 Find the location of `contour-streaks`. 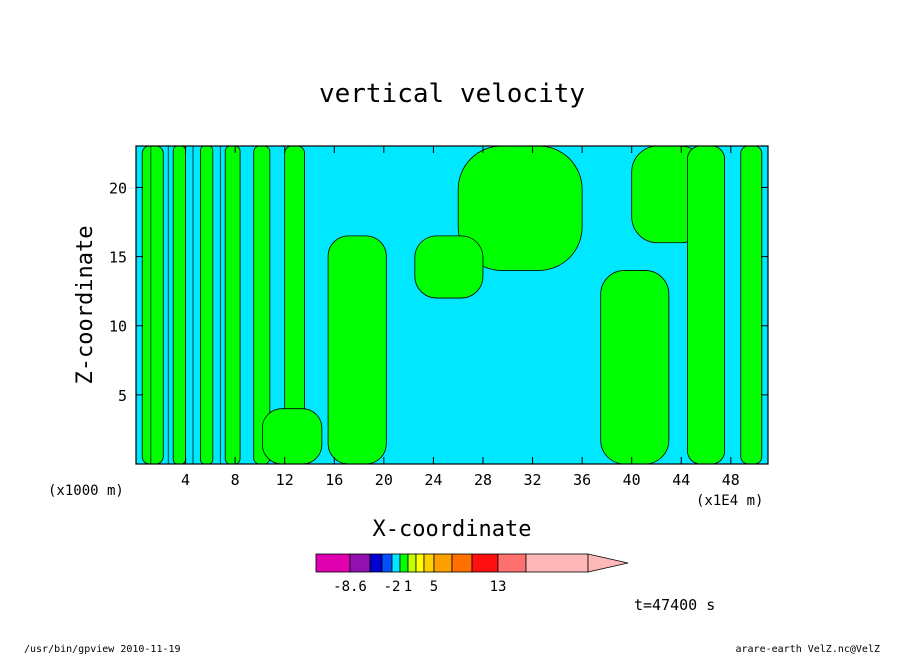

contour-streaks is located at coordinates (185, 305).